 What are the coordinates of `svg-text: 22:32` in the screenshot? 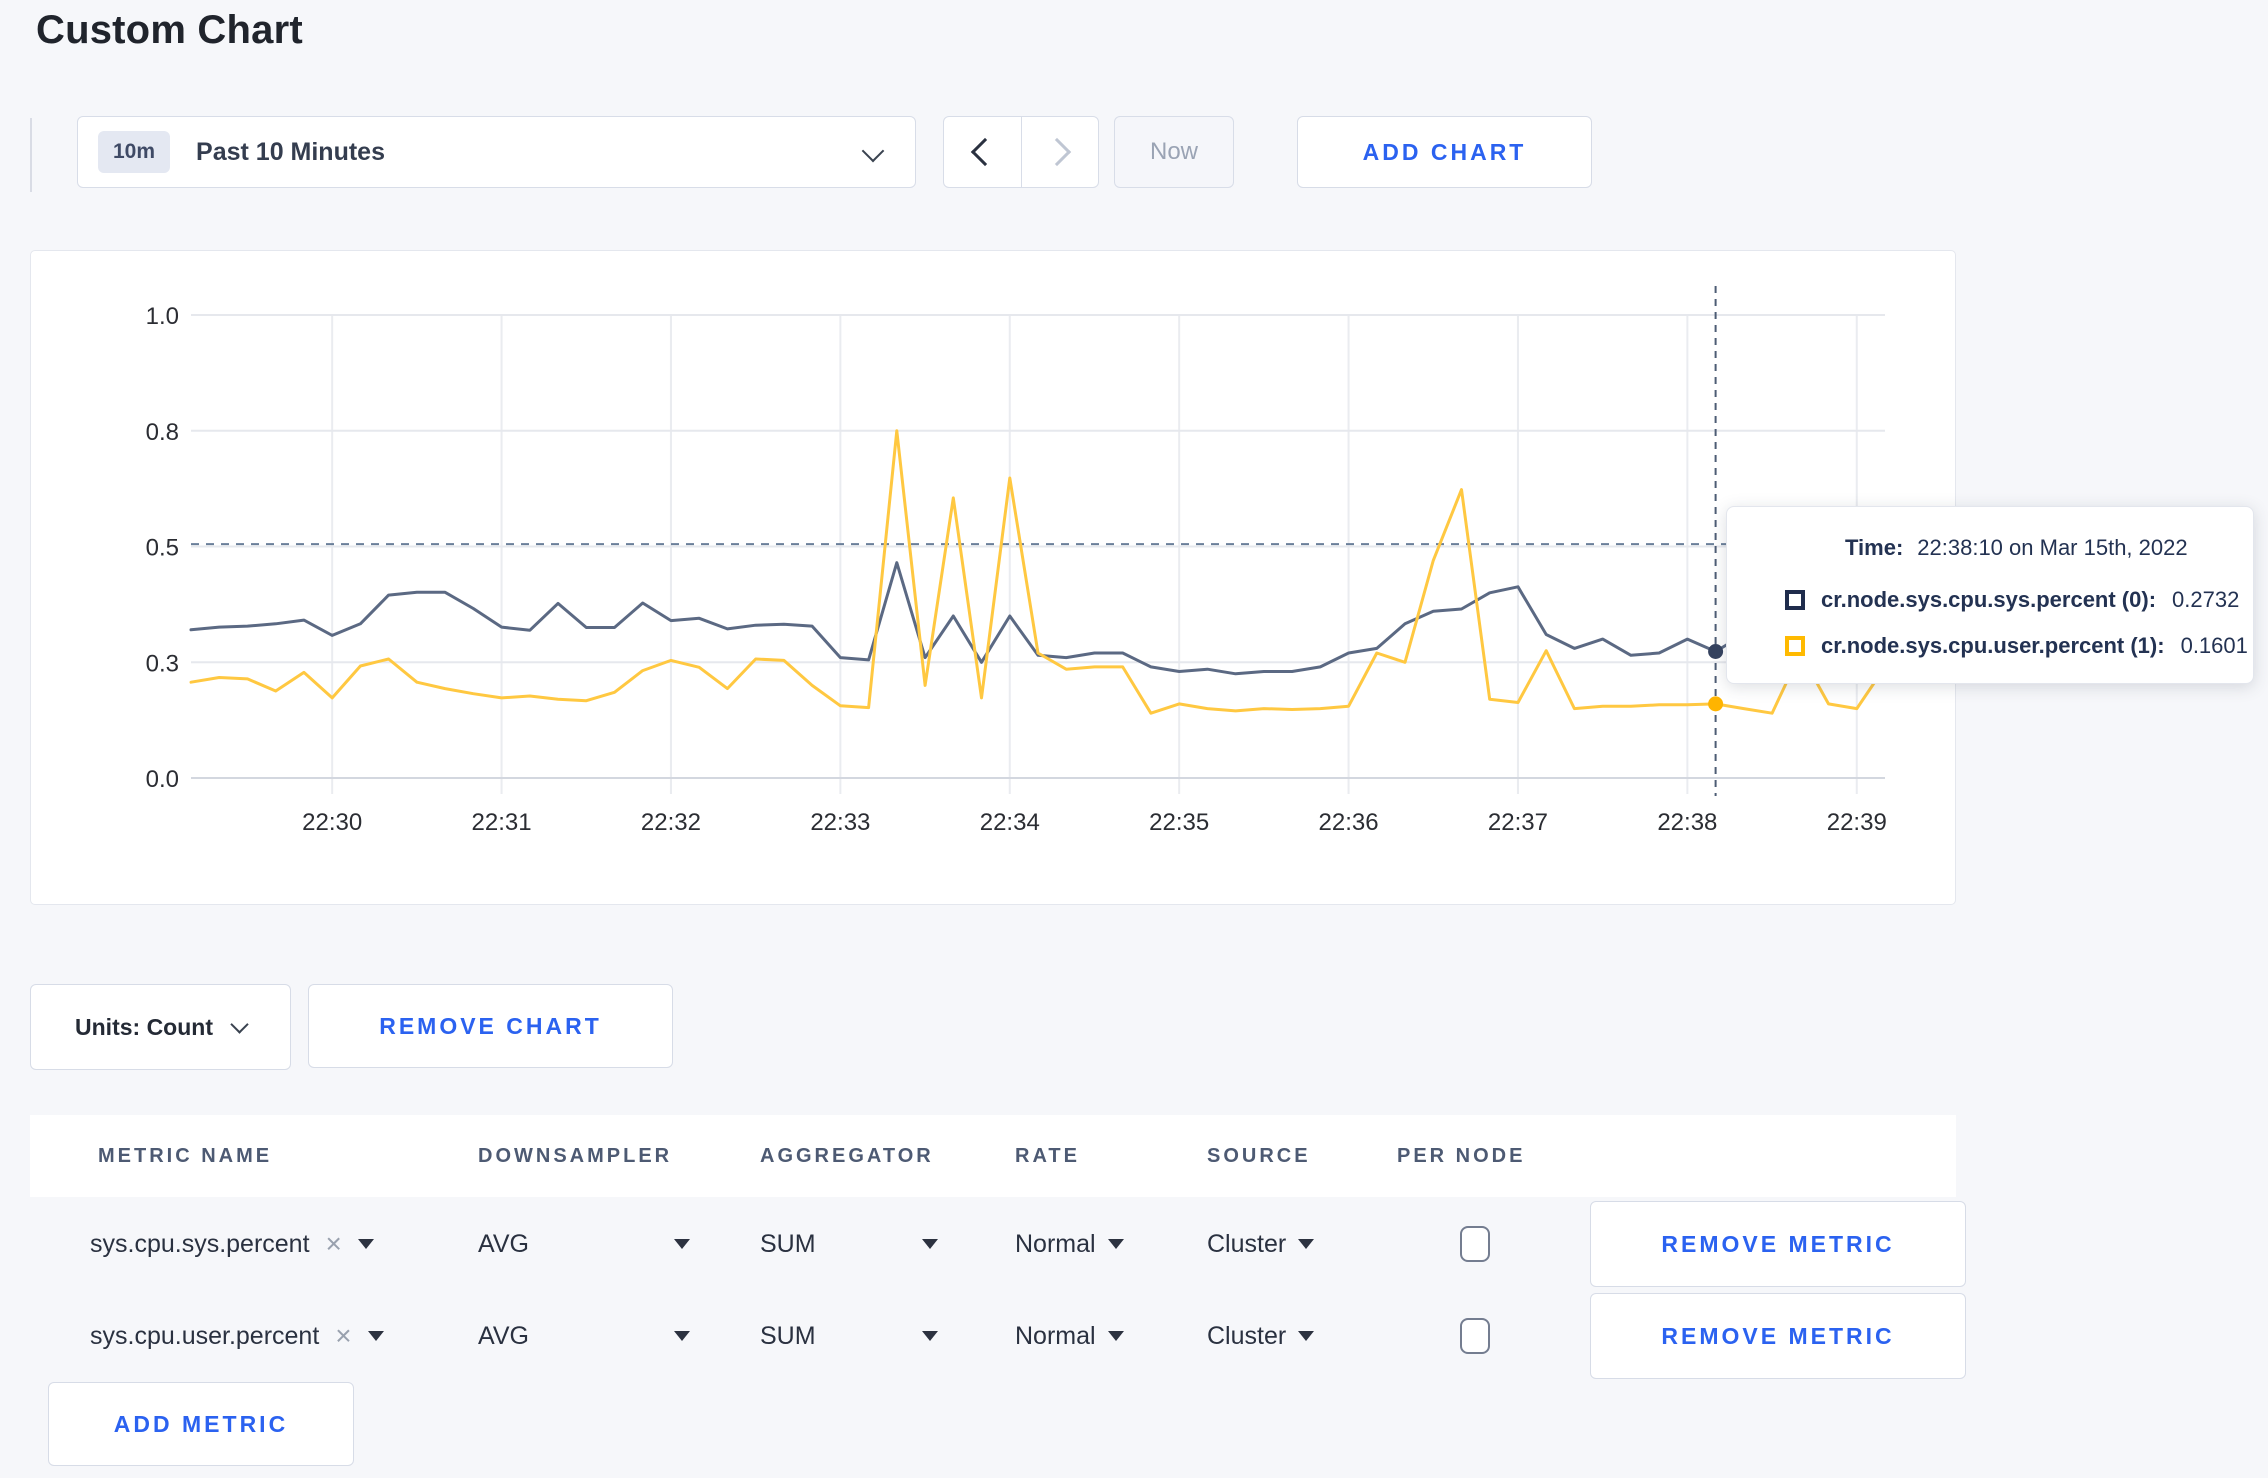 It's located at (671, 822).